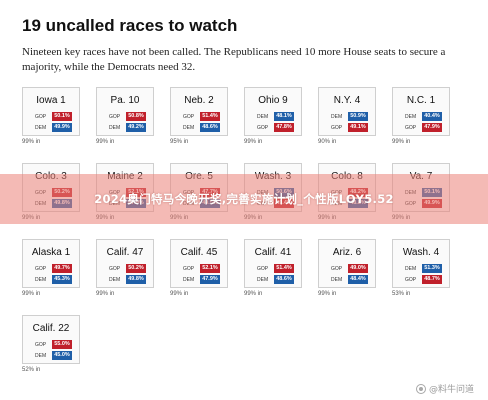 This screenshot has height=400, width=488. Describe the element at coordinates (347, 100) in the screenshot. I see `race-name: N.Y. 4` at that location.